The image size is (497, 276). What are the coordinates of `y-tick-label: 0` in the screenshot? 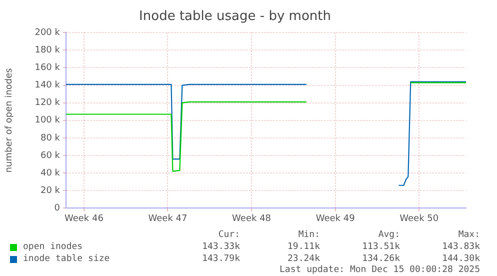 It's located at (57, 209).